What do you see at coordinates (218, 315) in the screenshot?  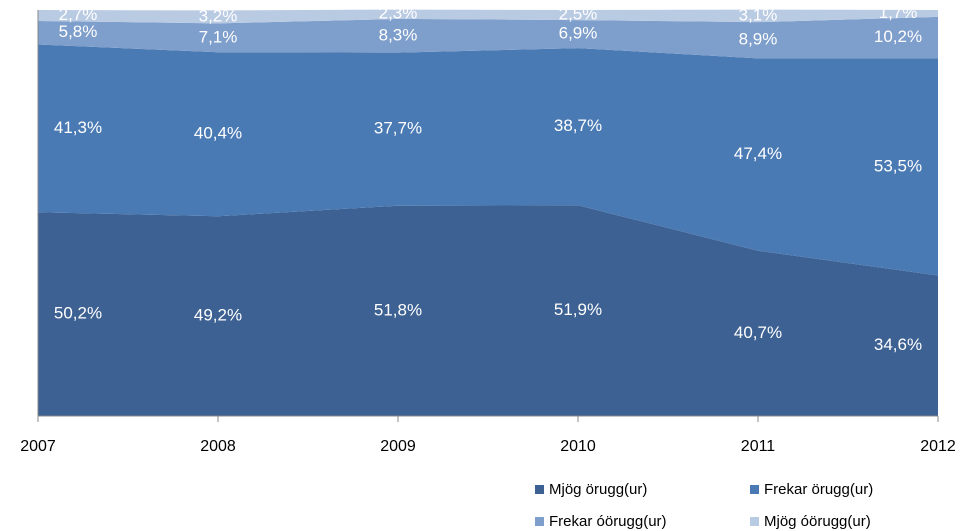 I see `data-label: 49,2%` at bounding box center [218, 315].